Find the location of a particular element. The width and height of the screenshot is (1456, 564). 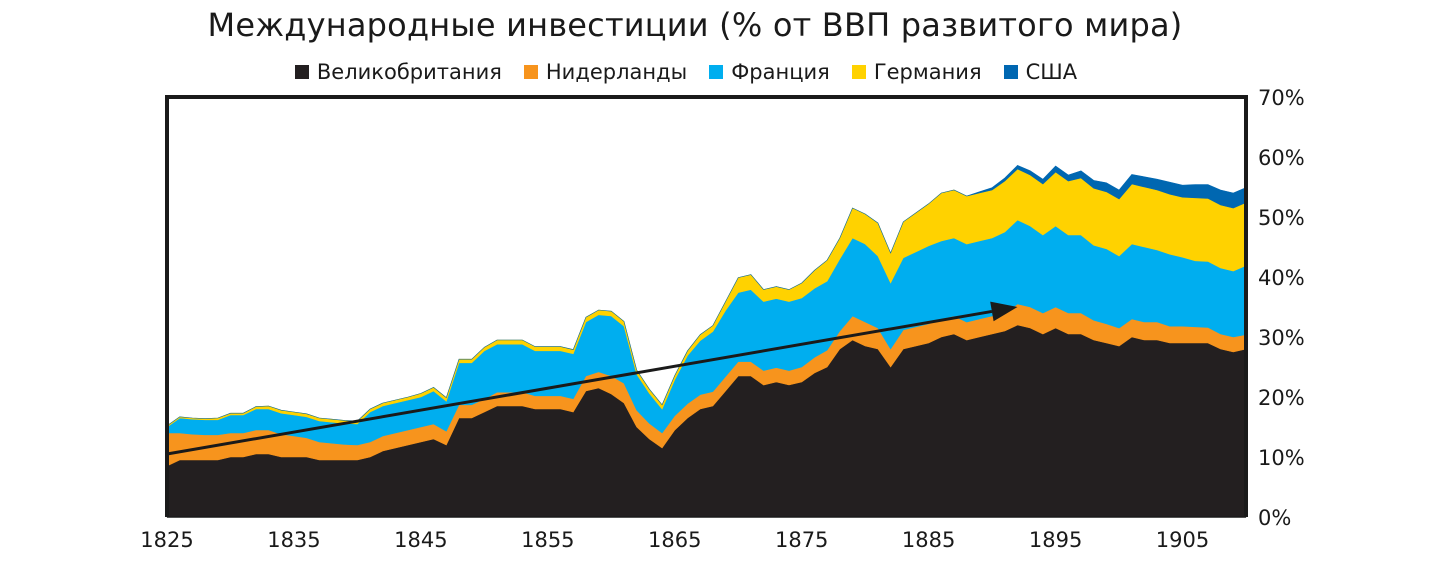

y-tick-label: 0% is located at coordinates (1274, 518).